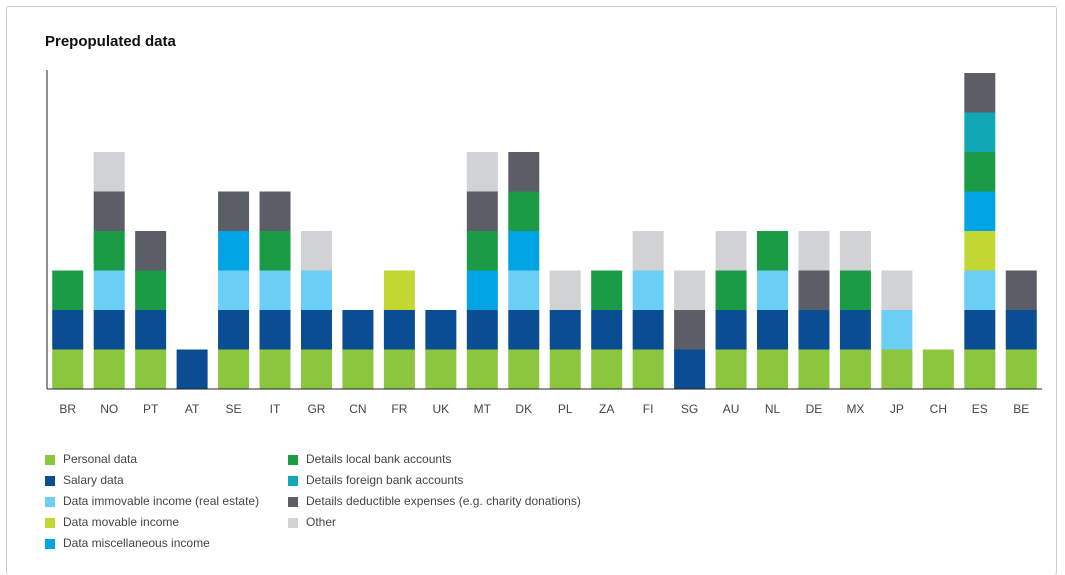 This screenshot has height=575, width=1065. What do you see at coordinates (316, 409) in the screenshot?
I see `x-tick-label: GR` at bounding box center [316, 409].